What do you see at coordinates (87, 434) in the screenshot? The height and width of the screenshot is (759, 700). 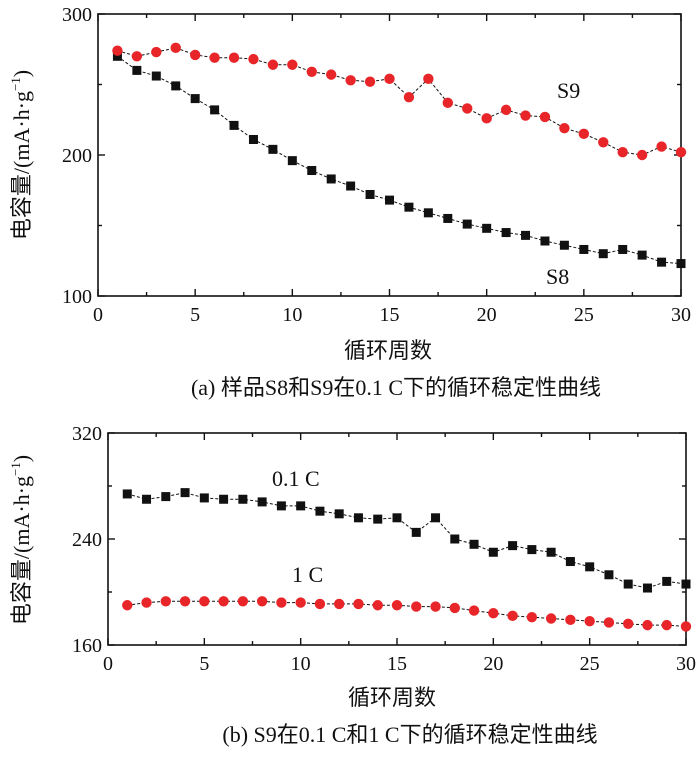 I see `y-tick-label: 320` at bounding box center [87, 434].